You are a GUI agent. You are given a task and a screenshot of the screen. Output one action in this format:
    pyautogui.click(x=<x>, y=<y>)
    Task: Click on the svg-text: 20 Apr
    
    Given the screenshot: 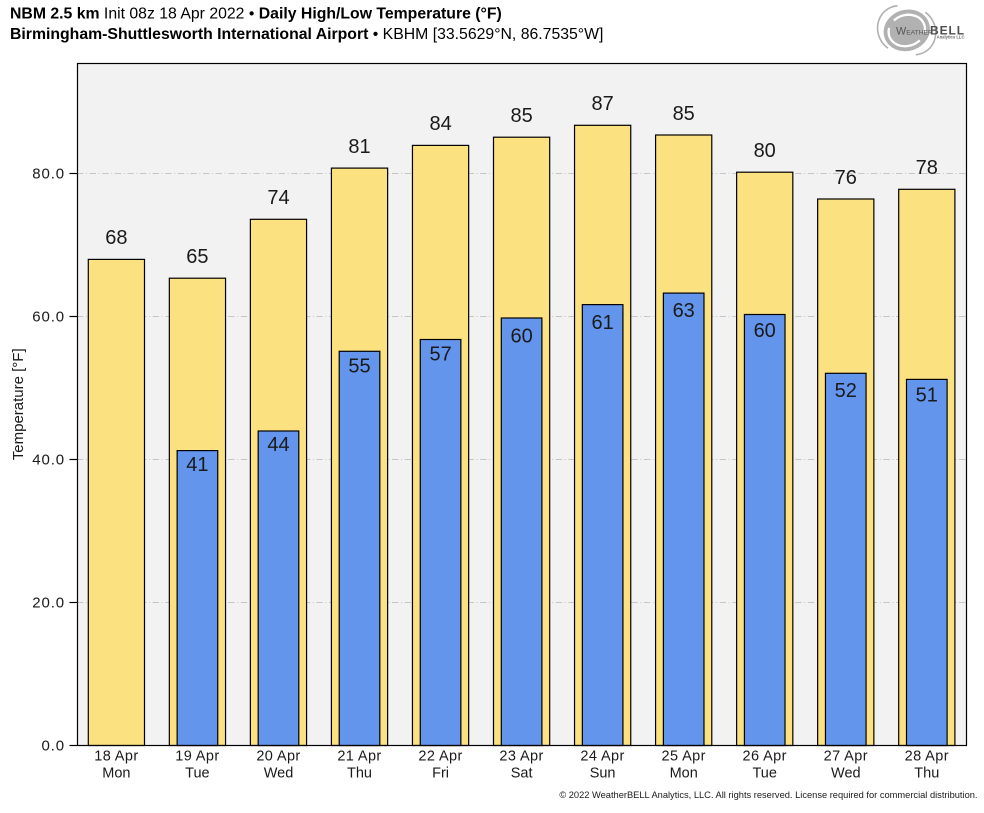 What is the action you would take?
    pyautogui.click(x=278, y=757)
    